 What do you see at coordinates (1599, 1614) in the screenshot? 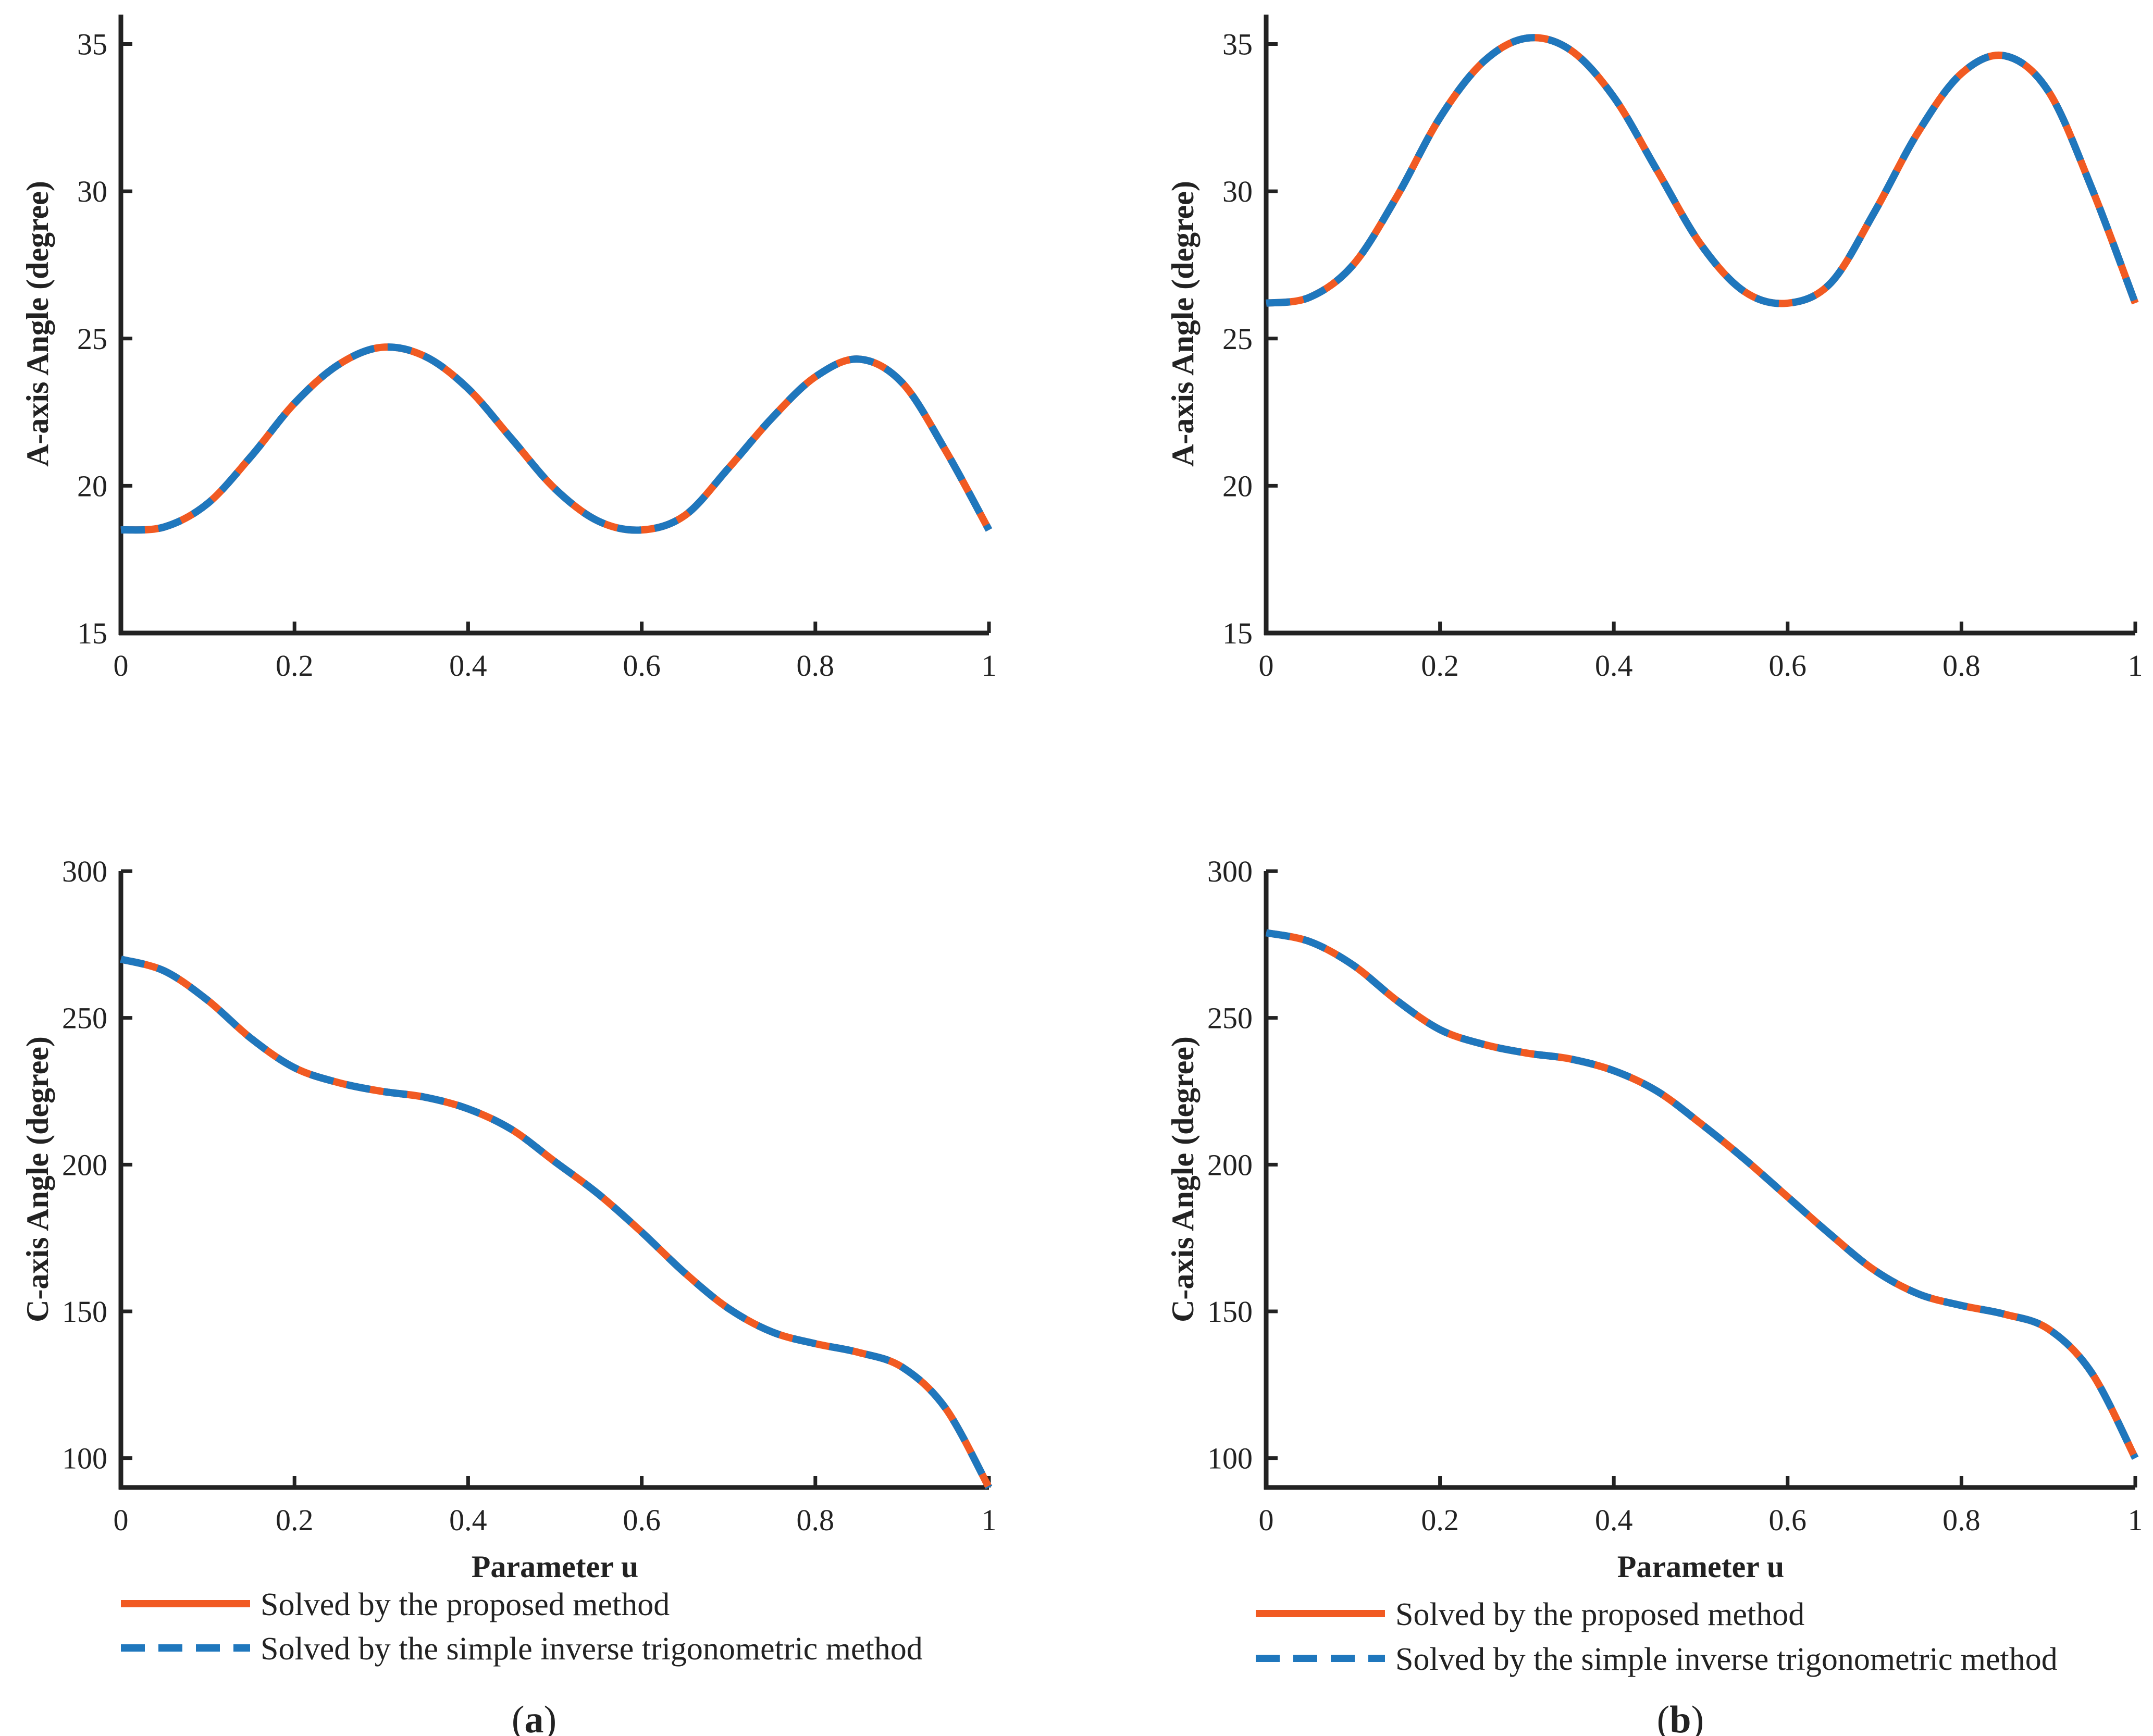
I see `legend-b-proposed-label: Solved by the proposed method` at bounding box center [1599, 1614].